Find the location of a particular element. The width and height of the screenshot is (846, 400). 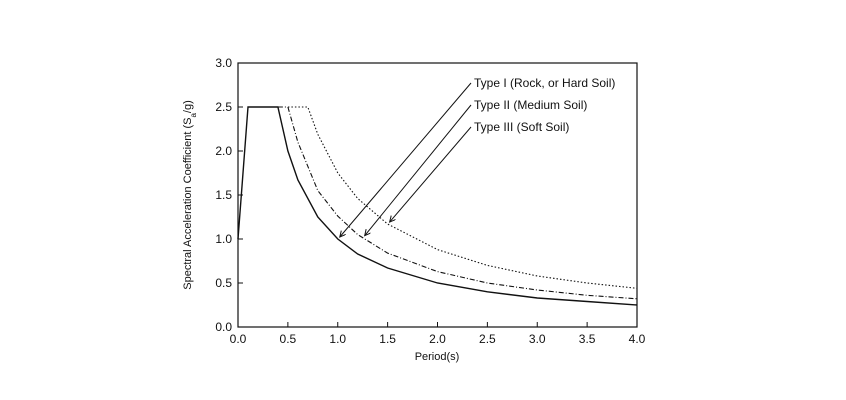

x-tick-label: 2.5 is located at coordinates (487, 339).